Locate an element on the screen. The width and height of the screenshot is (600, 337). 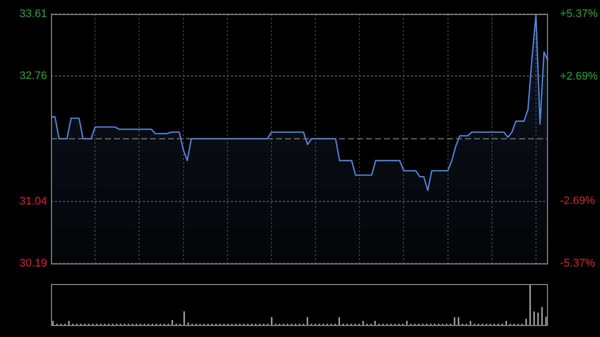
y2-tick-label: -2.69% is located at coordinates (578, 201).